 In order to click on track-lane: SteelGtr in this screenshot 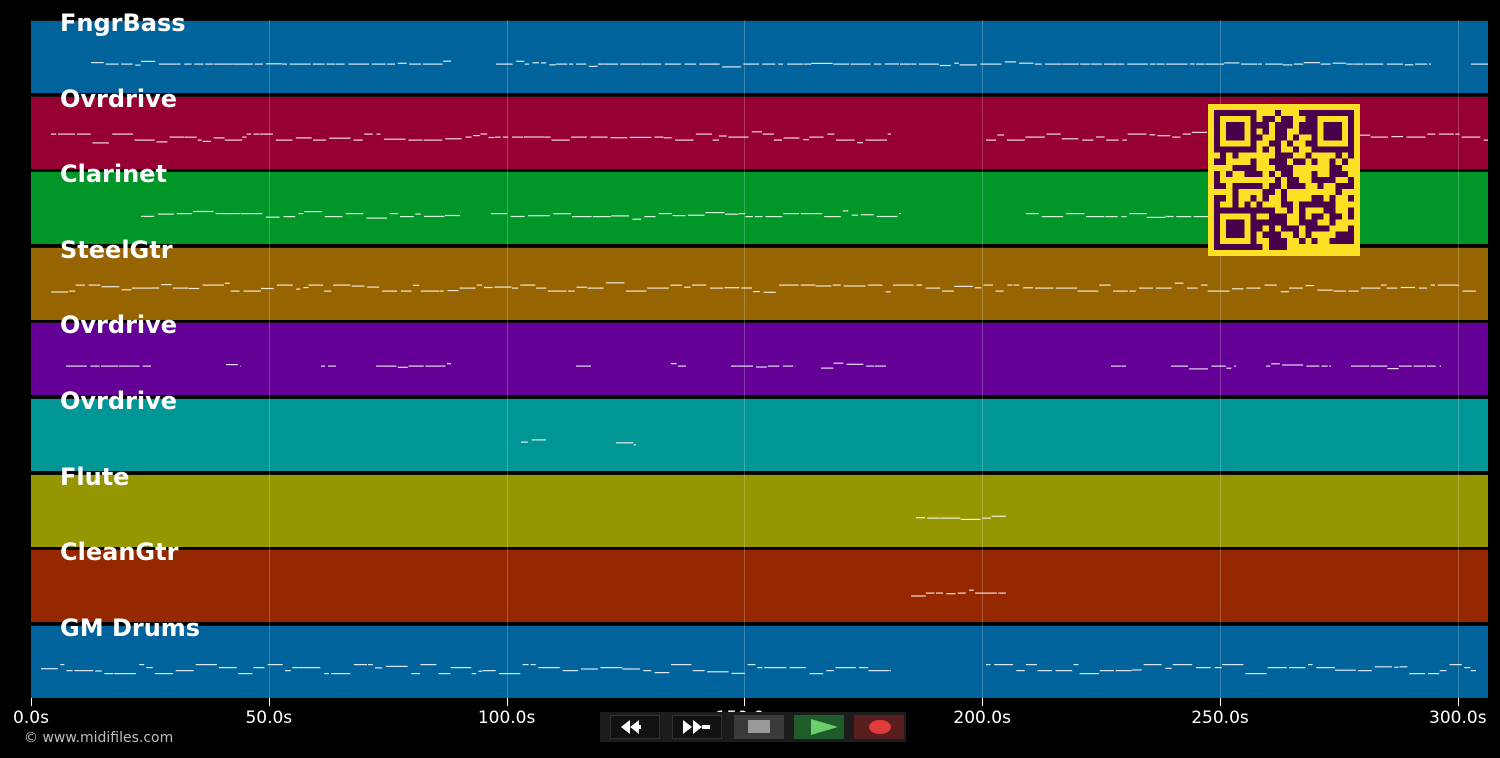, I will do `click(759, 279)`.